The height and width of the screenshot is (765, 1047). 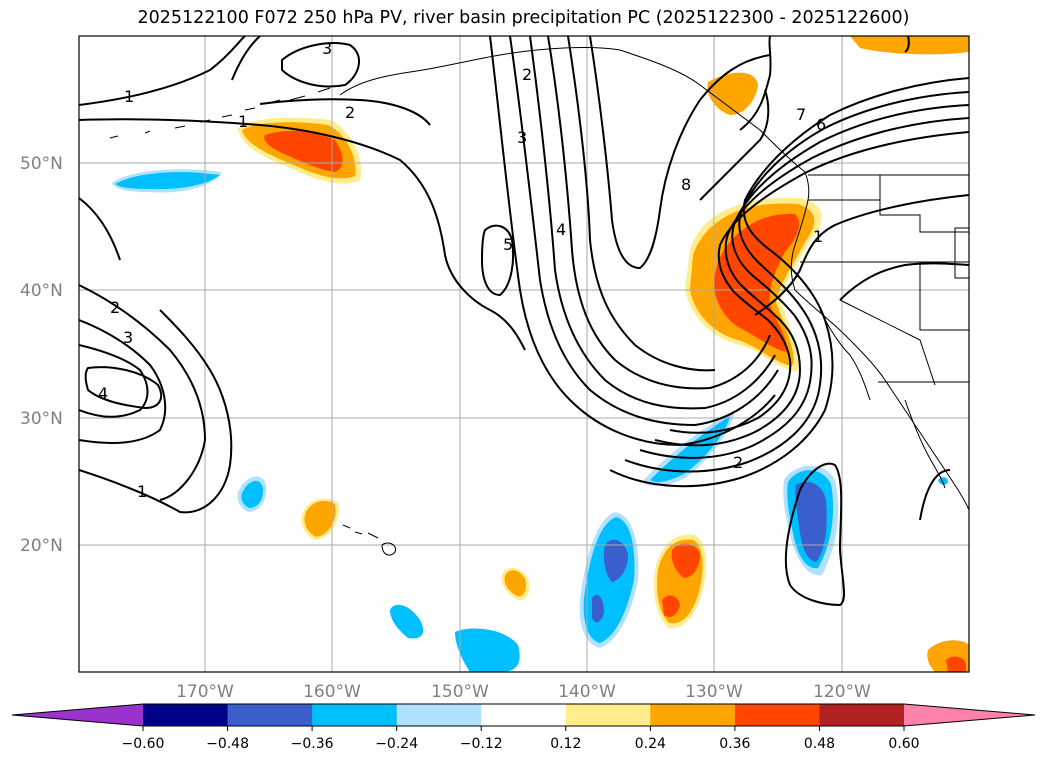 I want to click on lon-label: 170°W, so click(x=205, y=692).